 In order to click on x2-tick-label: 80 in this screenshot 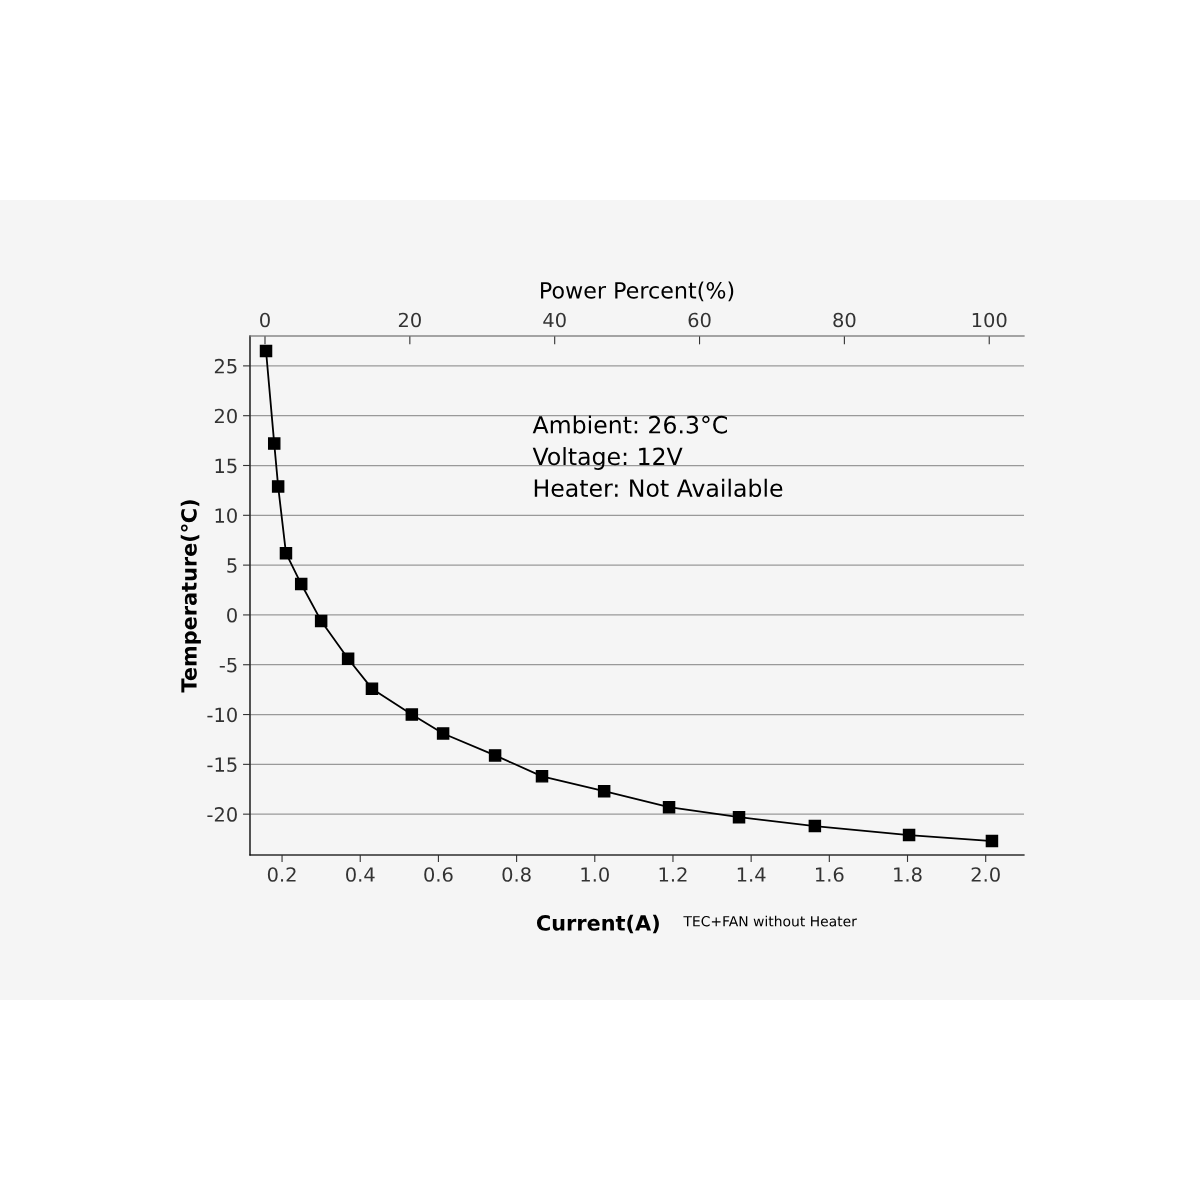, I will do `click(844, 320)`.